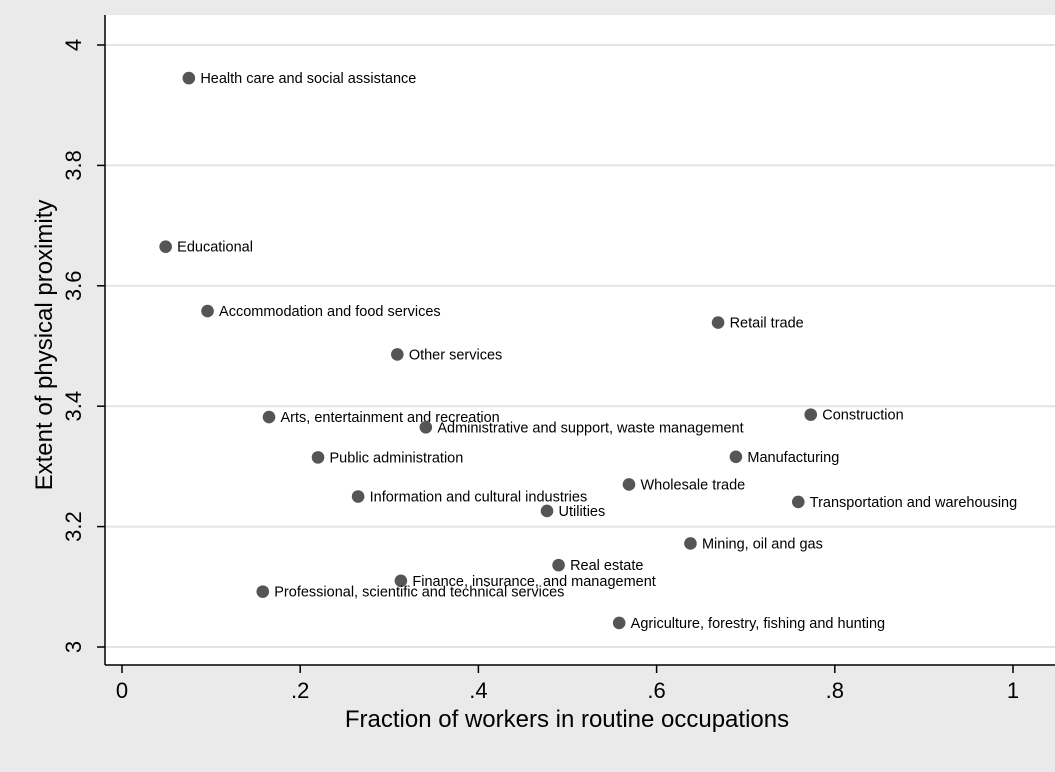  I want to click on x-tick-label: .2, so click(300, 690).